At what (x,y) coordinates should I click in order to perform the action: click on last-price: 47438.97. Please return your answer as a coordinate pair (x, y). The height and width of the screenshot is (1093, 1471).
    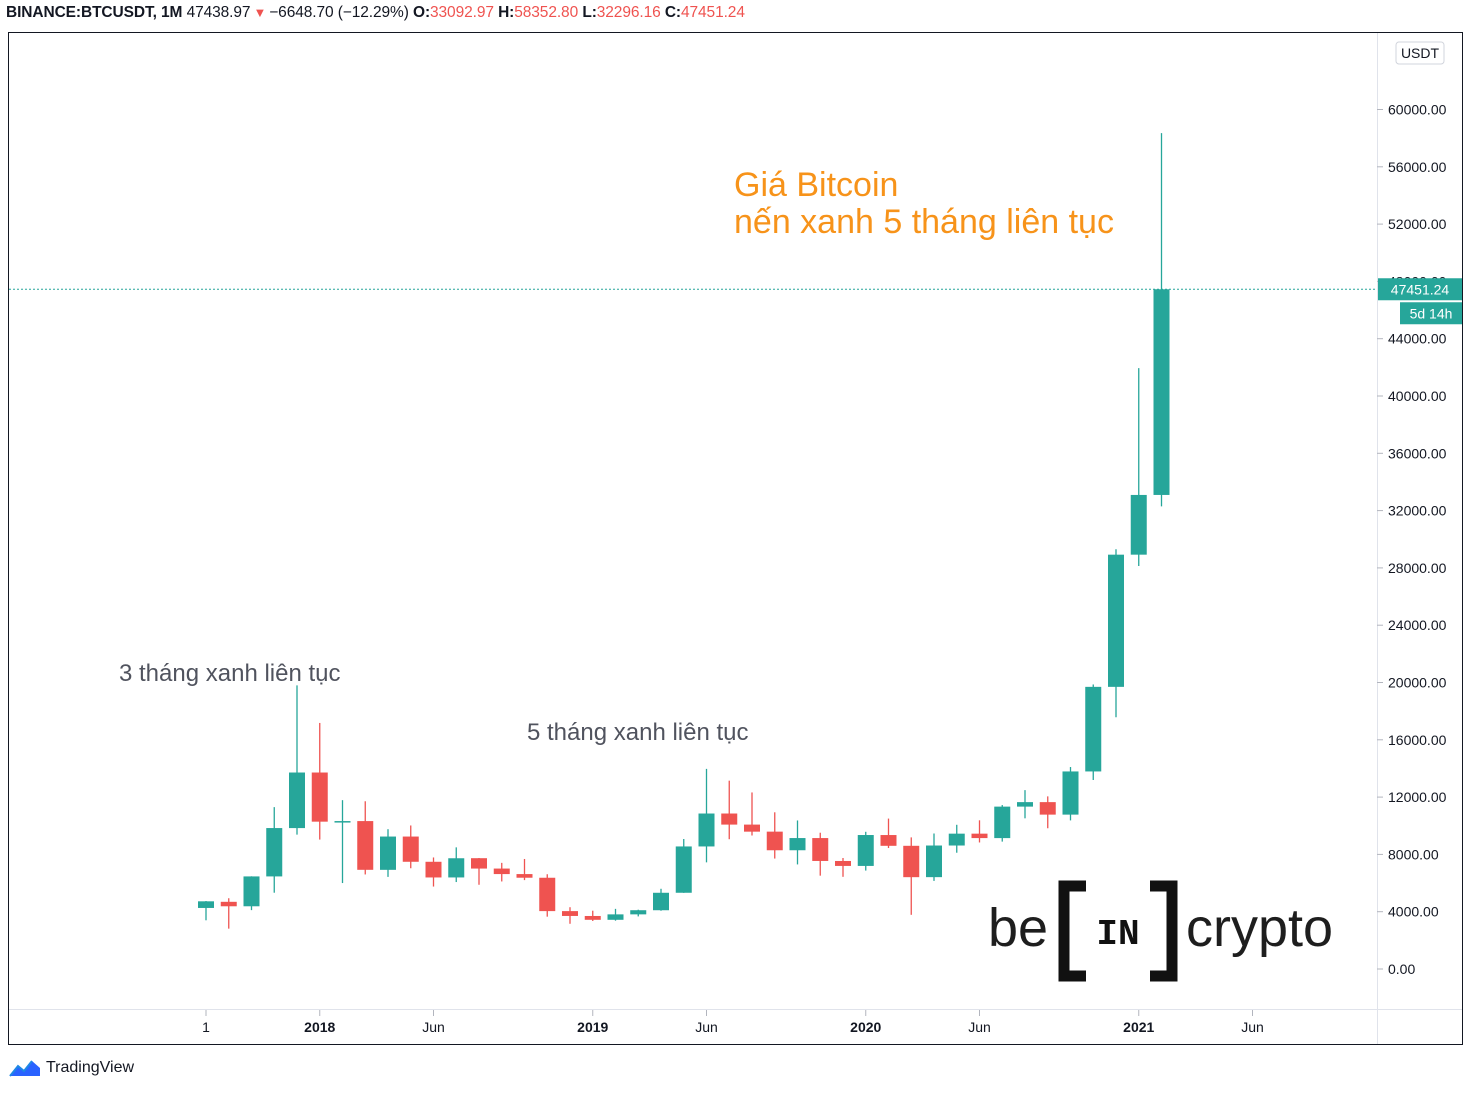
    Looking at the image, I should click on (218, 12).